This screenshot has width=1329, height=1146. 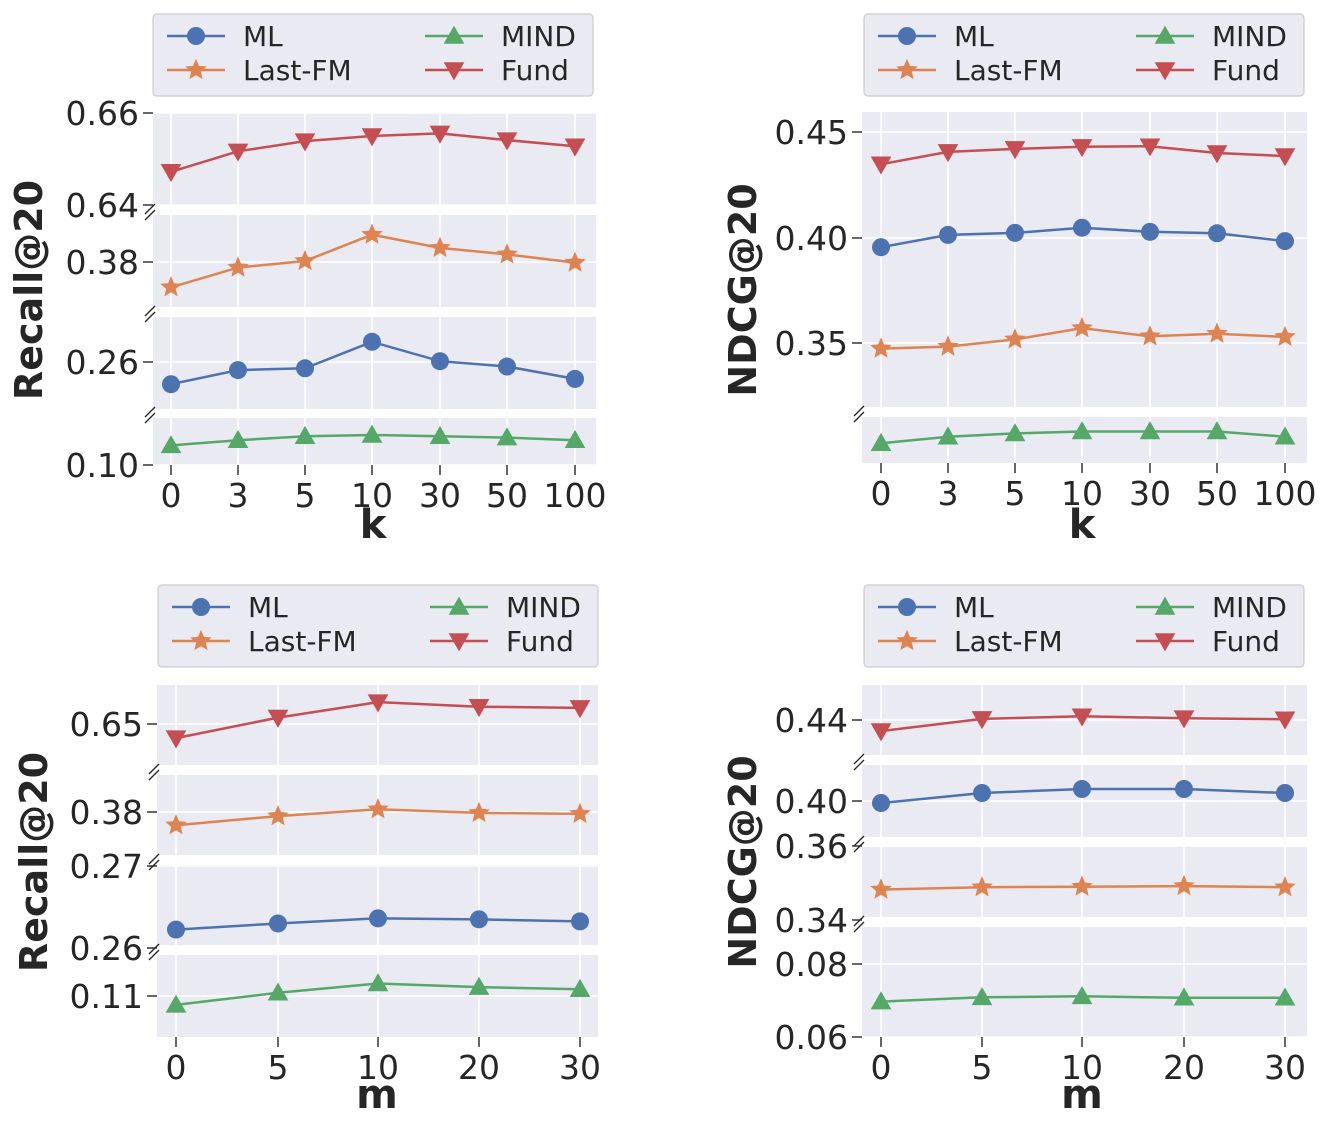 I want to click on panel-1: 0.45 0.40 0.35, so click(x=1041, y=259).